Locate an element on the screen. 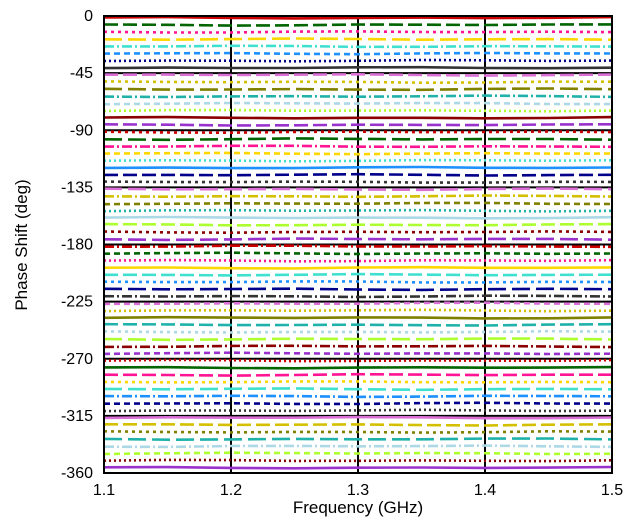 The height and width of the screenshot is (521, 636). y-tick-labels: 0 -45 -90 -135 -180 -225 -270 -315 -360 is located at coordinates (77, 245).